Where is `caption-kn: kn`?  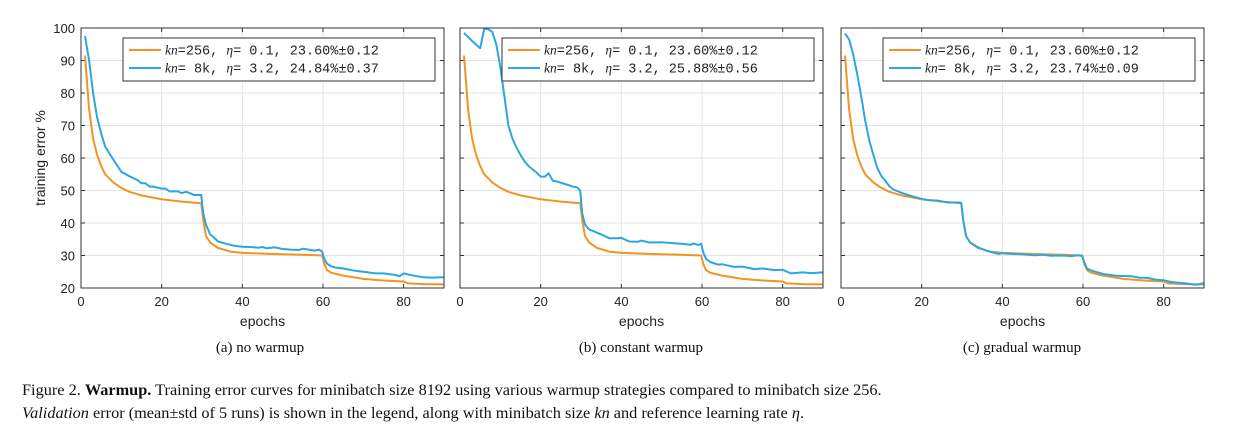 caption-kn: kn is located at coordinates (602, 412).